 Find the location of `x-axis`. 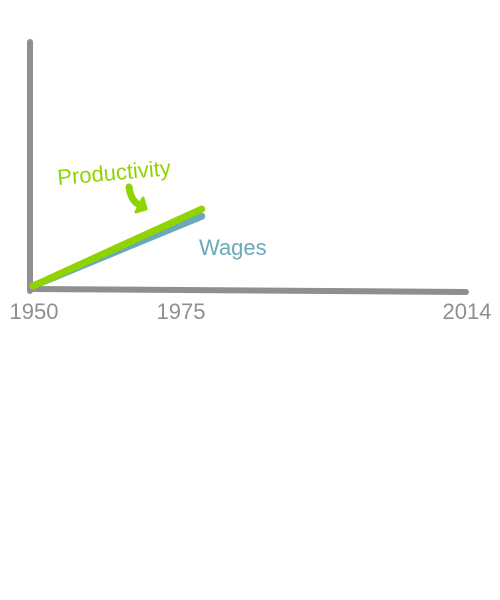

x-axis is located at coordinates (248, 290).